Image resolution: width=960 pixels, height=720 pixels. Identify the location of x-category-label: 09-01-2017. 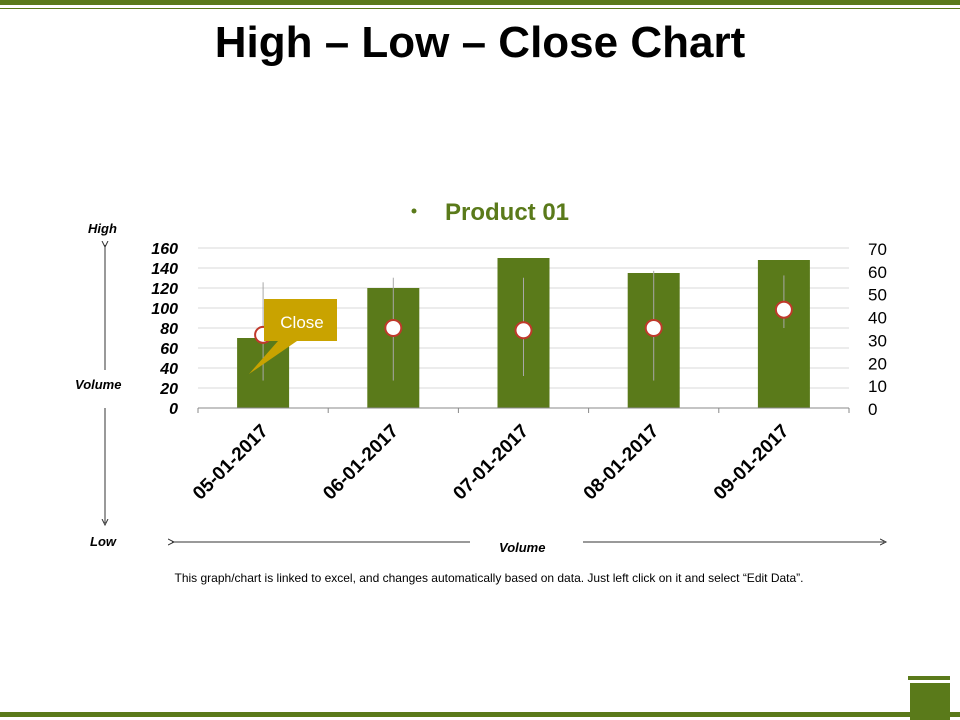
(752, 463).